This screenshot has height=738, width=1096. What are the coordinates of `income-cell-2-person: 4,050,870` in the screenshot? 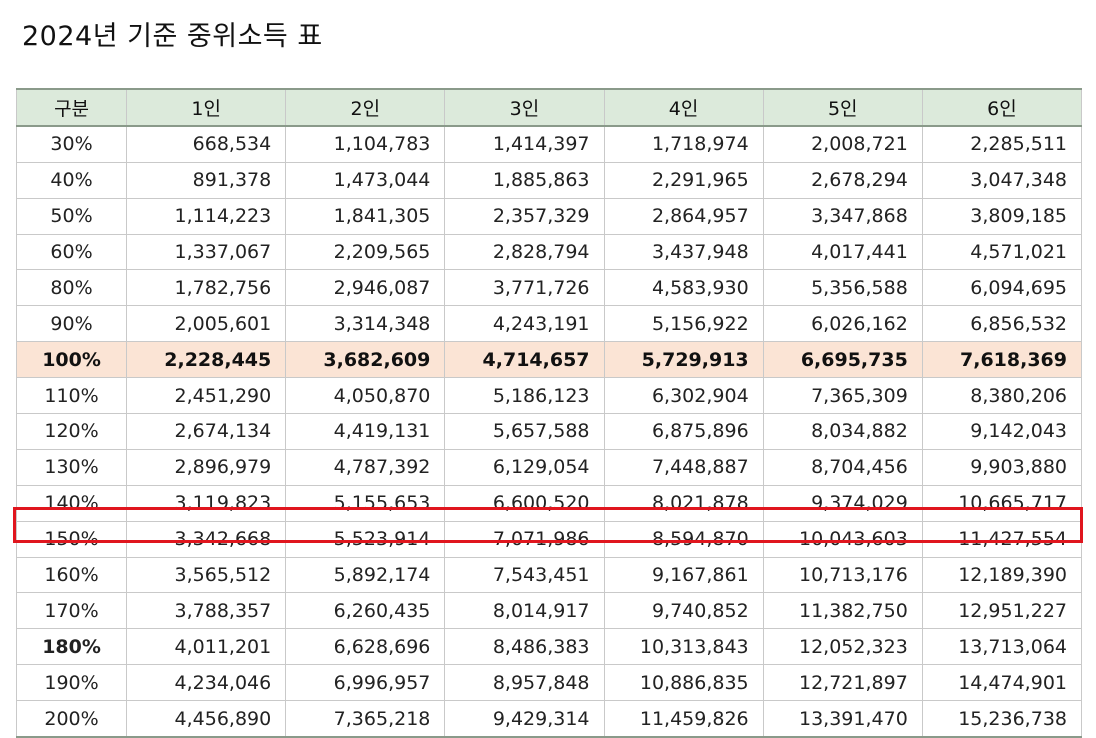 It's located at (365, 396).